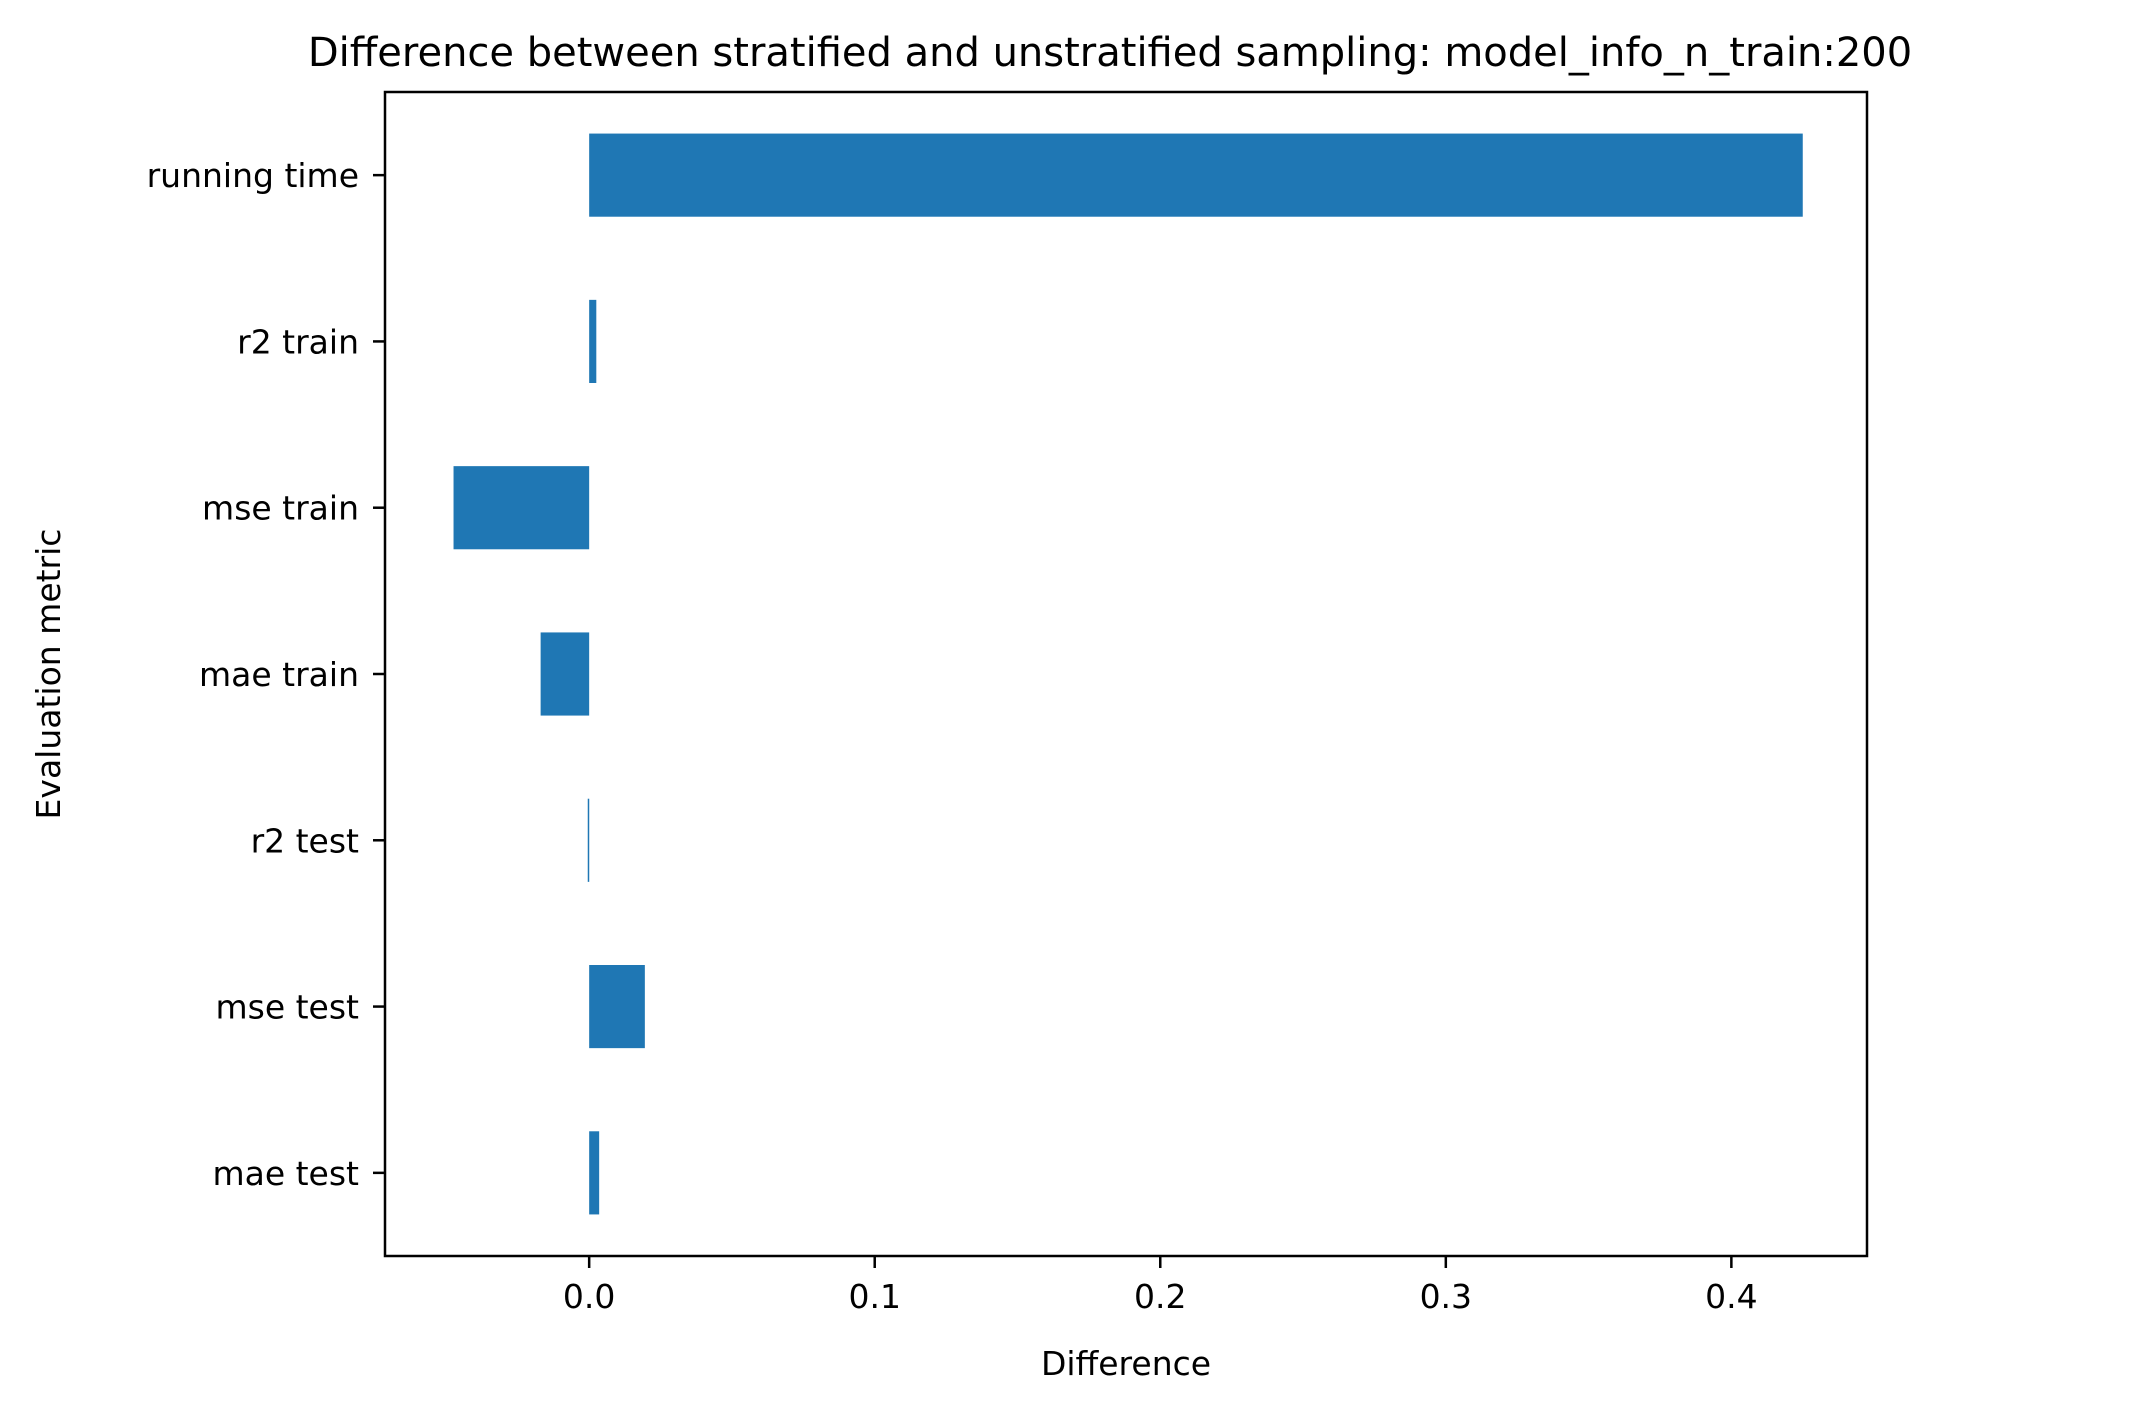 The height and width of the screenshot is (1412, 2154). What do you see at coordinates (874, 1296) in the screenshot?
I see `x-tick-label: 0.1` at bounding box center [874, 1296].